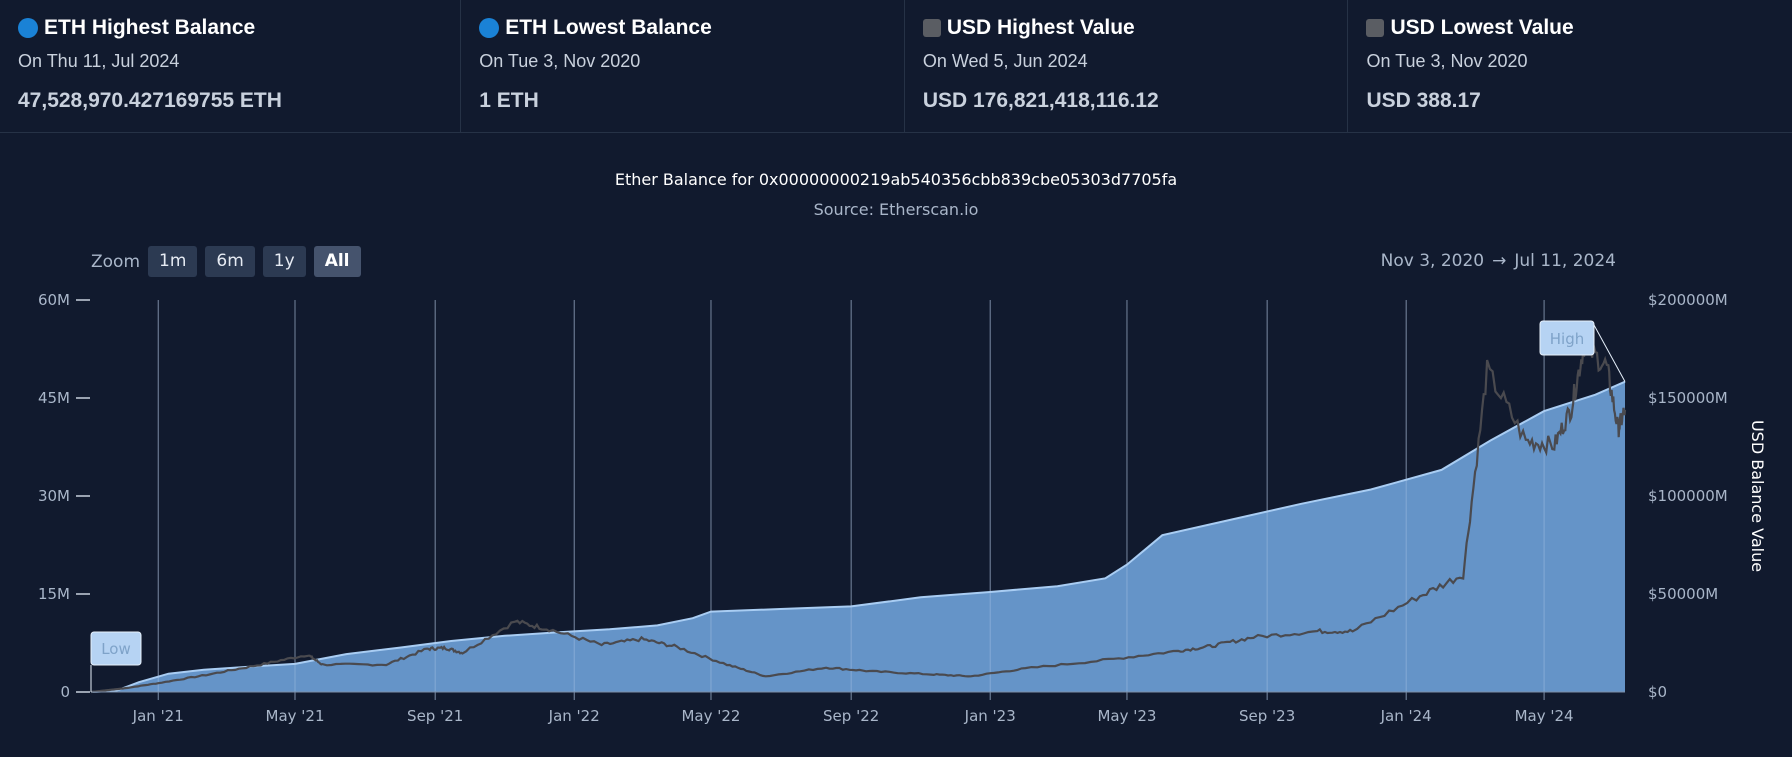 The height and width of the screenshot is (757, 1792). I want to click on x-tick-label: Jan '23, so click(990, 716).